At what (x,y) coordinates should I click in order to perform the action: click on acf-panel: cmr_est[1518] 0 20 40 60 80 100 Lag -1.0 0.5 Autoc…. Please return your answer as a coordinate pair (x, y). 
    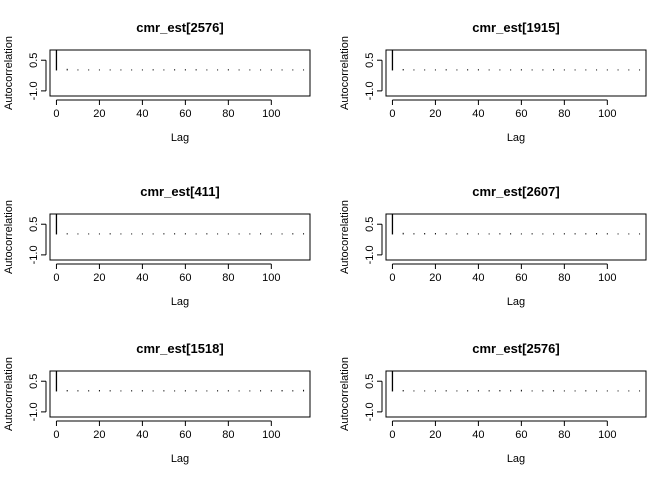
    Looking at the image, I should click on (157, 403).